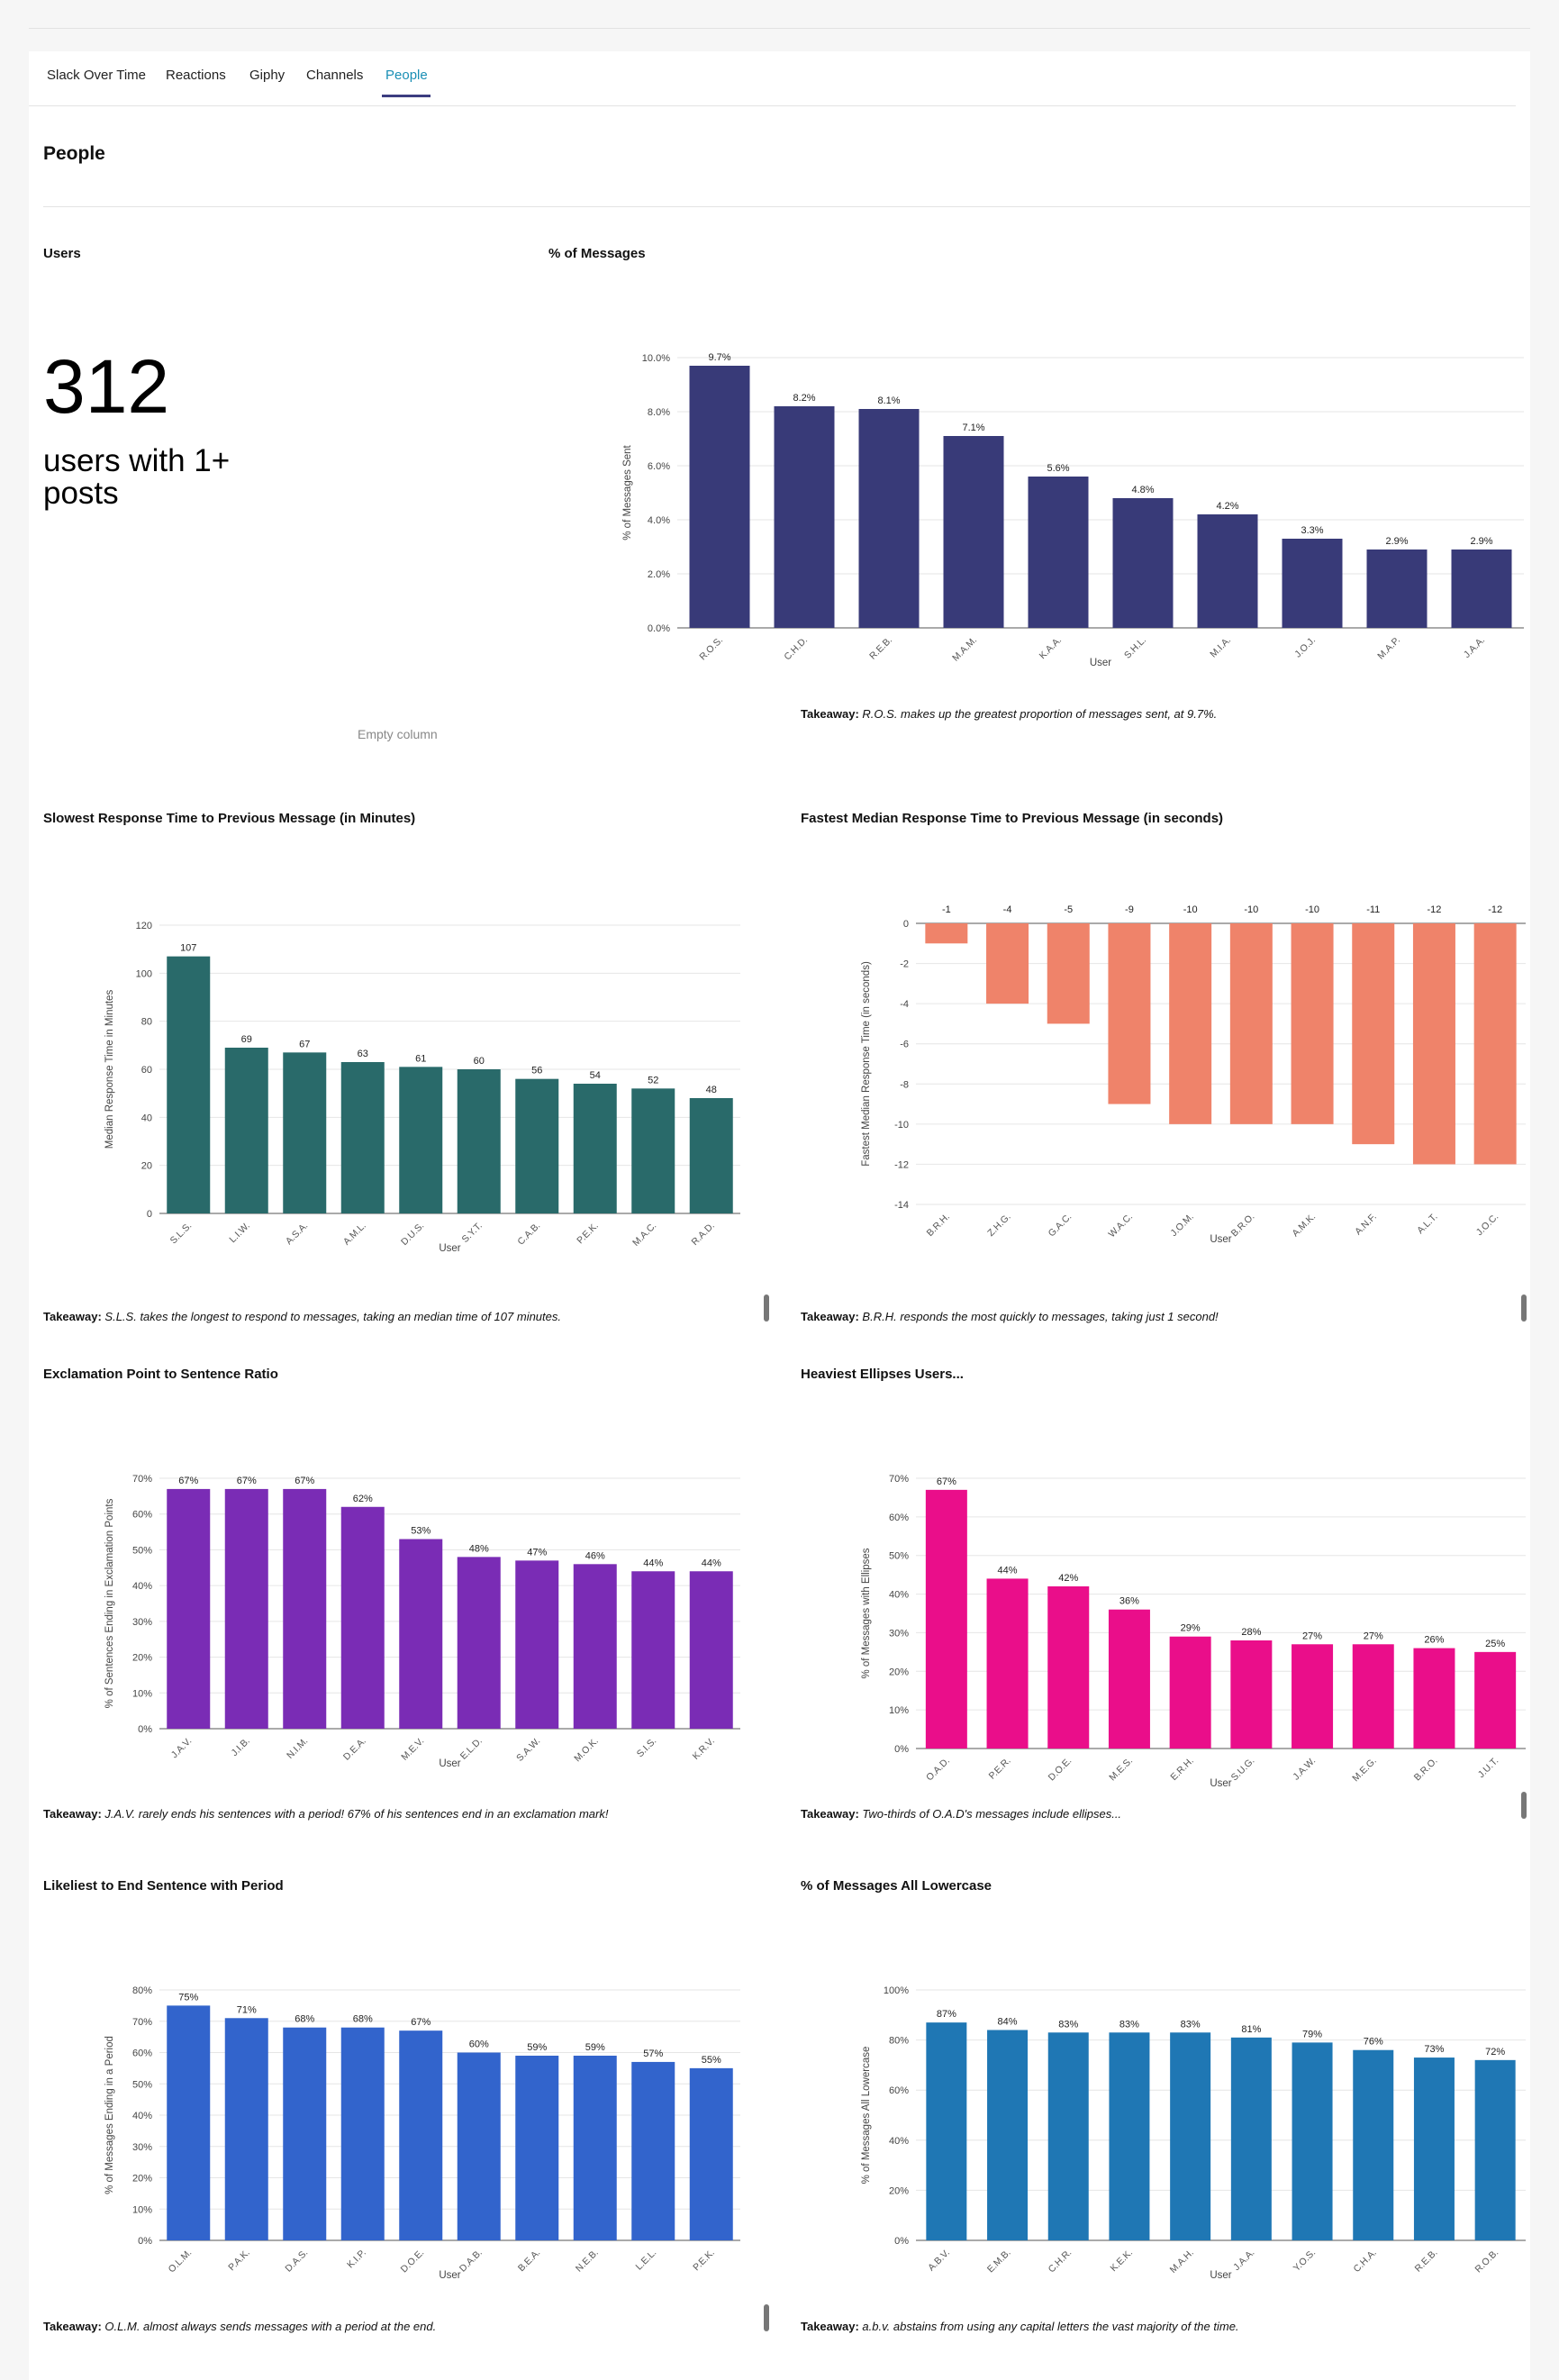 Image resolution: width=1559 pixels, height=2380 pixels. I want to click on tab-reactions: Reactions, so click(196, 76).